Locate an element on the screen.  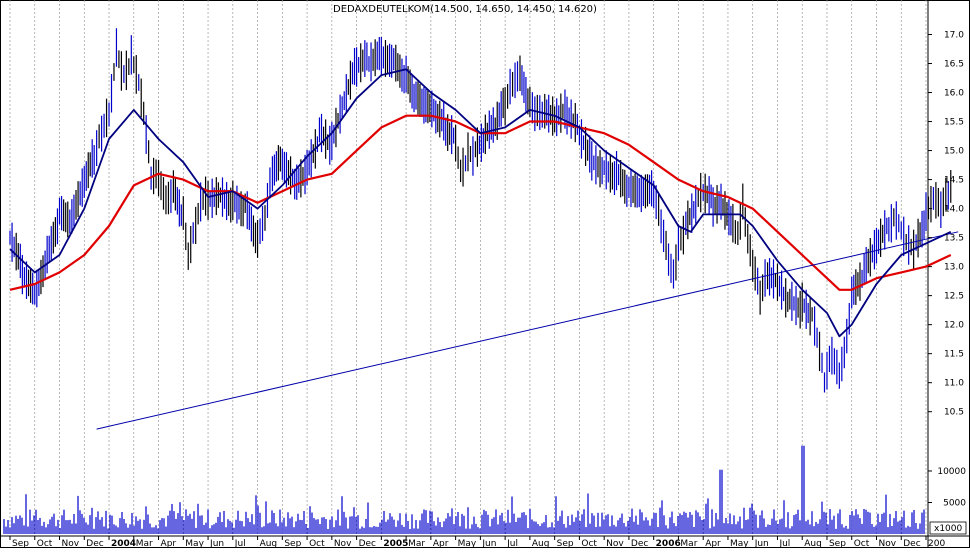
y-tick-label: 11.5 is located at coordinates (954, 355).